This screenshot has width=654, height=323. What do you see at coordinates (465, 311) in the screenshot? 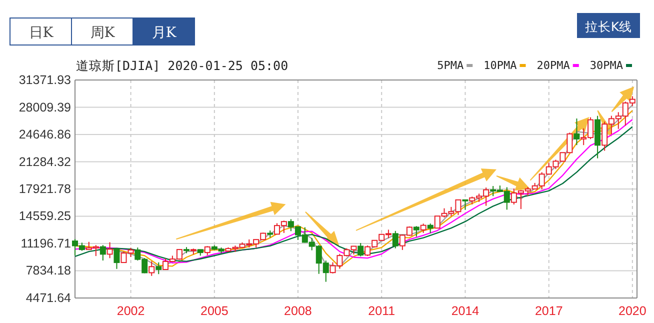
I see `x-tick-label: 2014` at bounding box center [465, 311].